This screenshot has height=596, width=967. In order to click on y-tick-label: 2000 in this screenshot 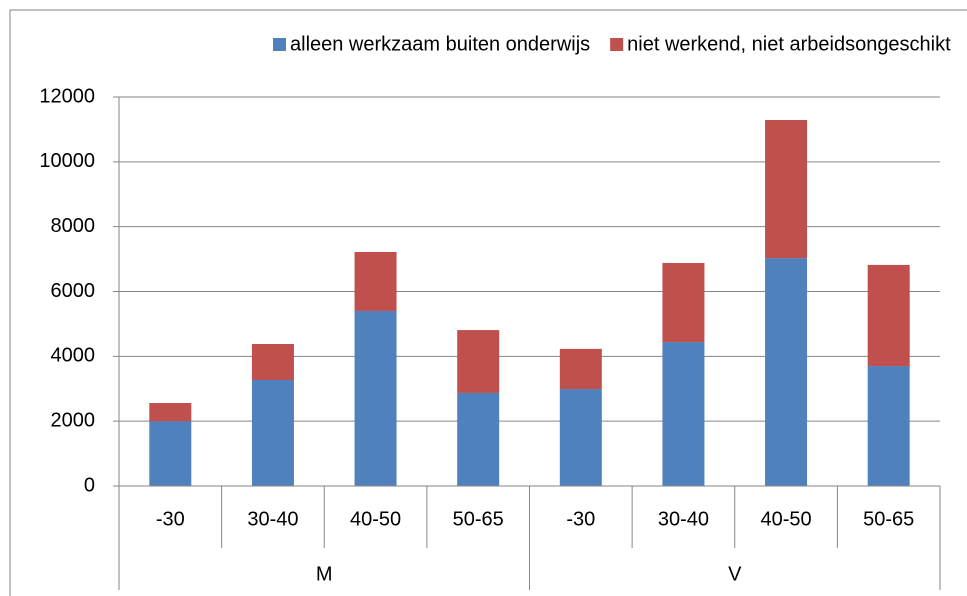, I will do `click(73, 420)`.